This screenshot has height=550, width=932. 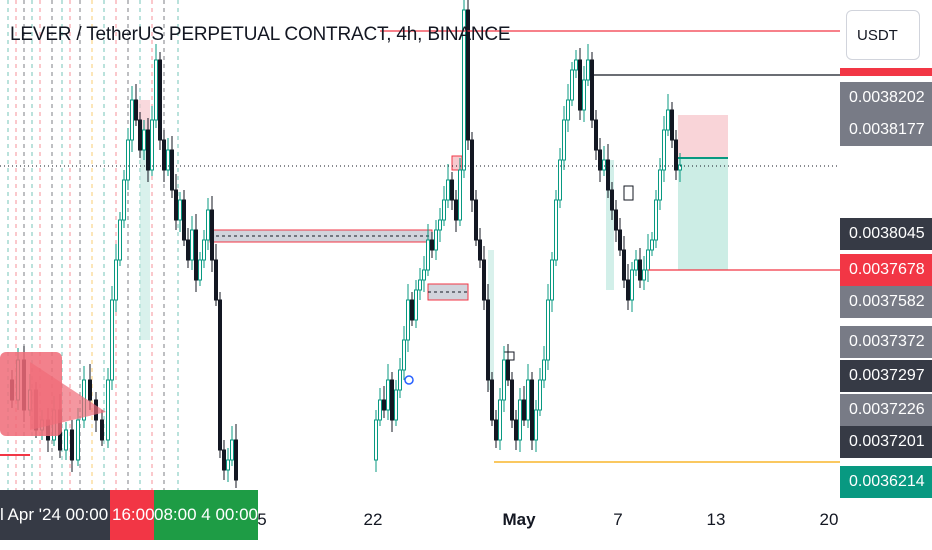 What do you see at coordinates (262, 519) in the screenshot?
I see `x-tick: 5` at bounding box center [262, 519].